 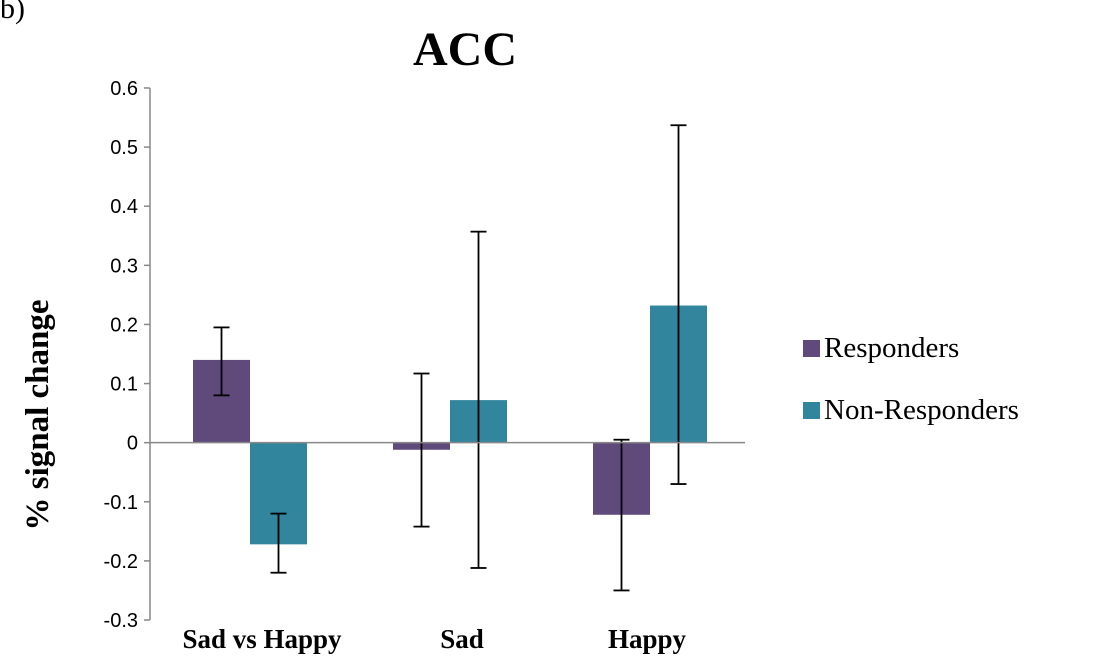 What do you see at coordinates (124, 89) in the screenshot?
I see `y-tick-label: 0.6` at bounding box center [124, 89].